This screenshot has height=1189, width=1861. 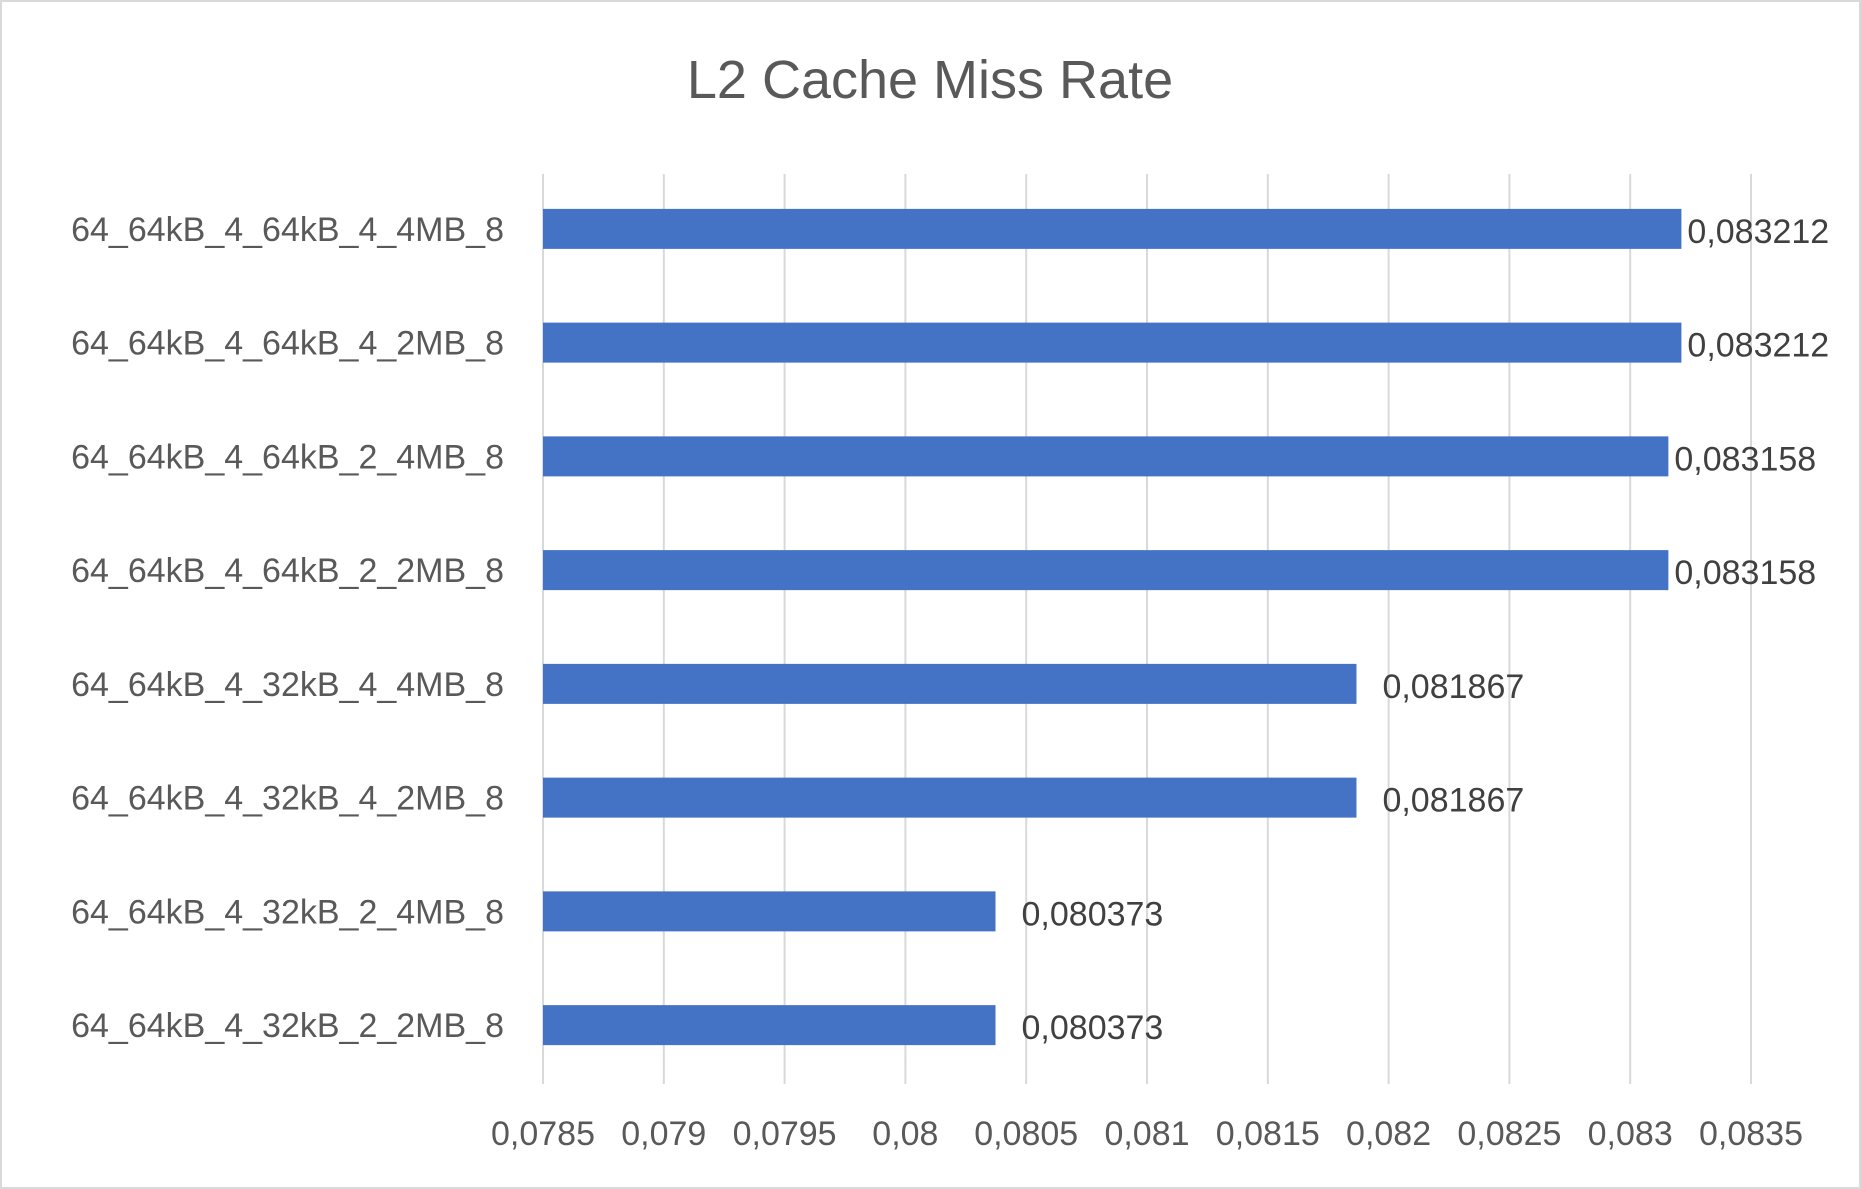 What do you see at coordinates (905, 1134) in the screenshot?
I see `x-tick-label: 0,08` at bounding box center [905, 1134].